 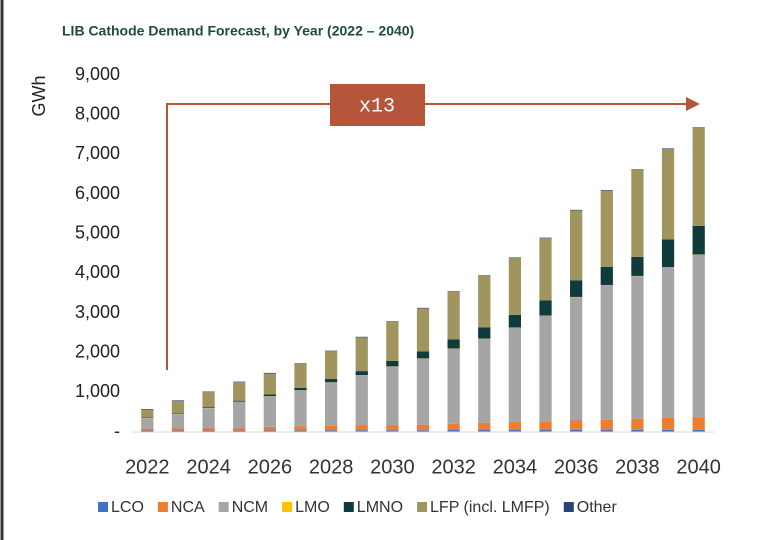 What do you see at coordinates (331, 467) in the screenshot?
I see `x-tick-label: 2028` at bounding box center [331, 467].